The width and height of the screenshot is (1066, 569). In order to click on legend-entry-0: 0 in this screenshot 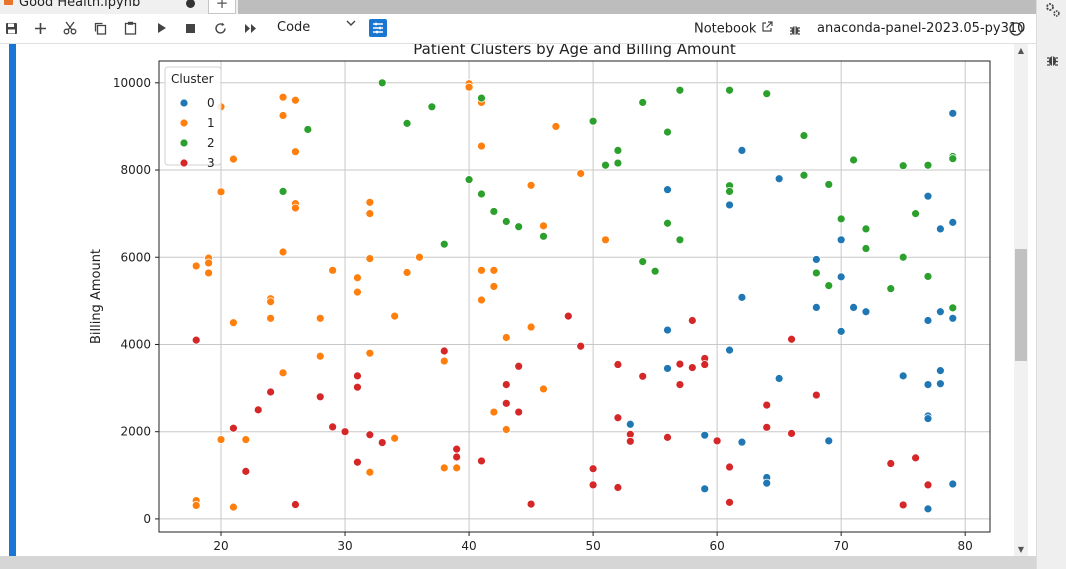, I will do `click(211, 103)`.